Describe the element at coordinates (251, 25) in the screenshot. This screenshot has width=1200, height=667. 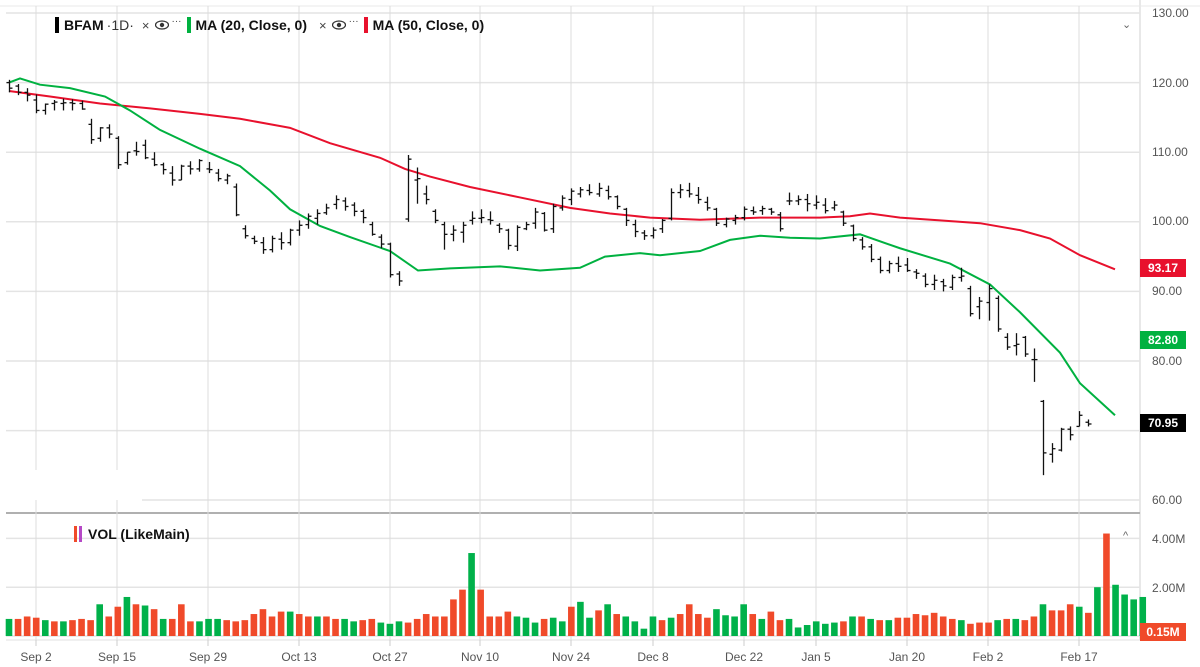
I see `ma20-label: MA (20, Close, 0)` at that location.